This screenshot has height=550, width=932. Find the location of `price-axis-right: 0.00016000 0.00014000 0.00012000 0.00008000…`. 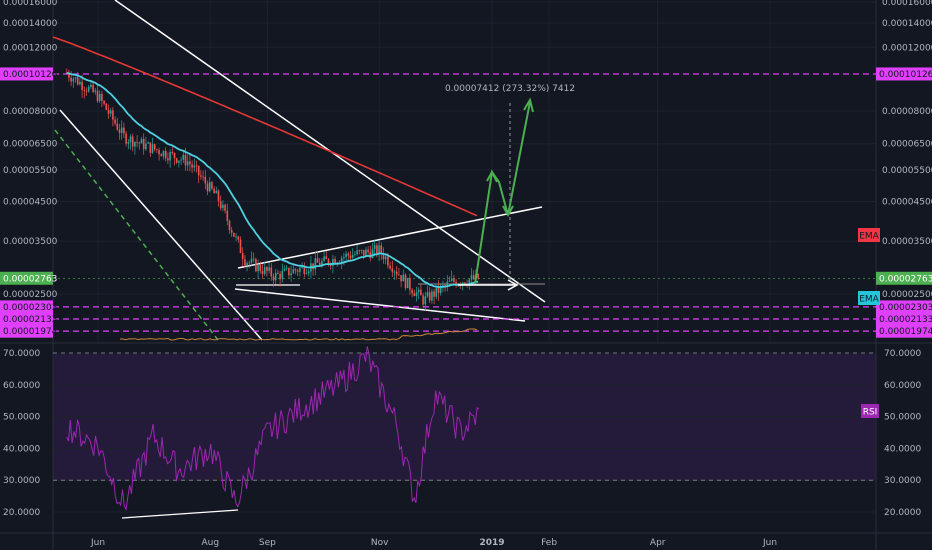

price-axis-right: 0.00016000 0.00014000 0.00012000 0.00008000… is located at coordinates (907, 150).